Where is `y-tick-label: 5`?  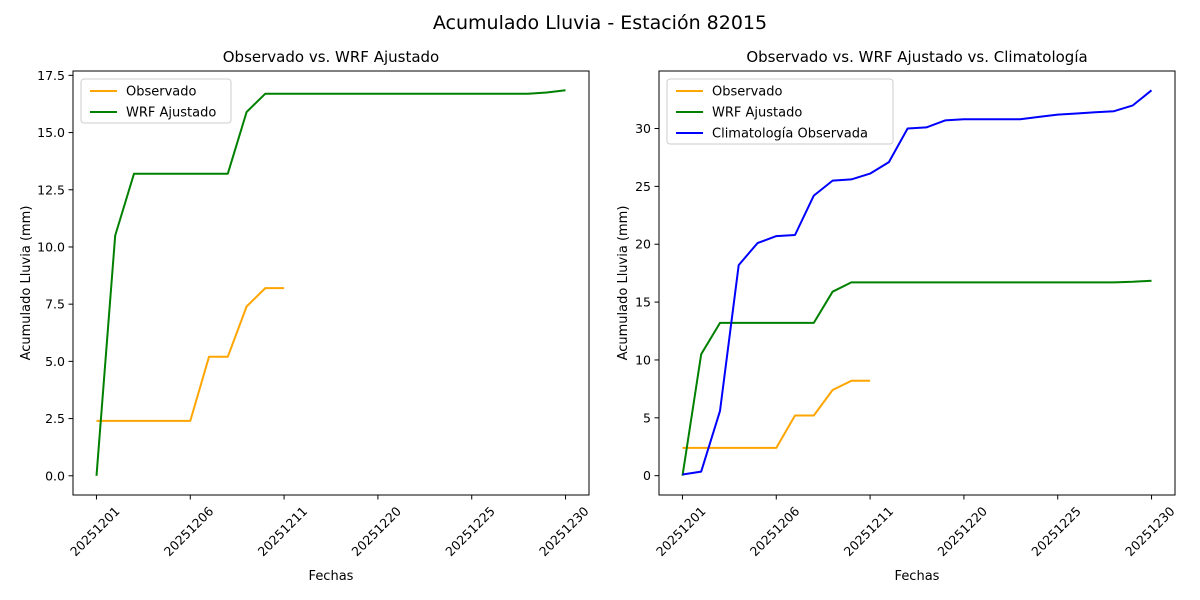 y-tick-label: 5 is located at coordinates (647, 417).